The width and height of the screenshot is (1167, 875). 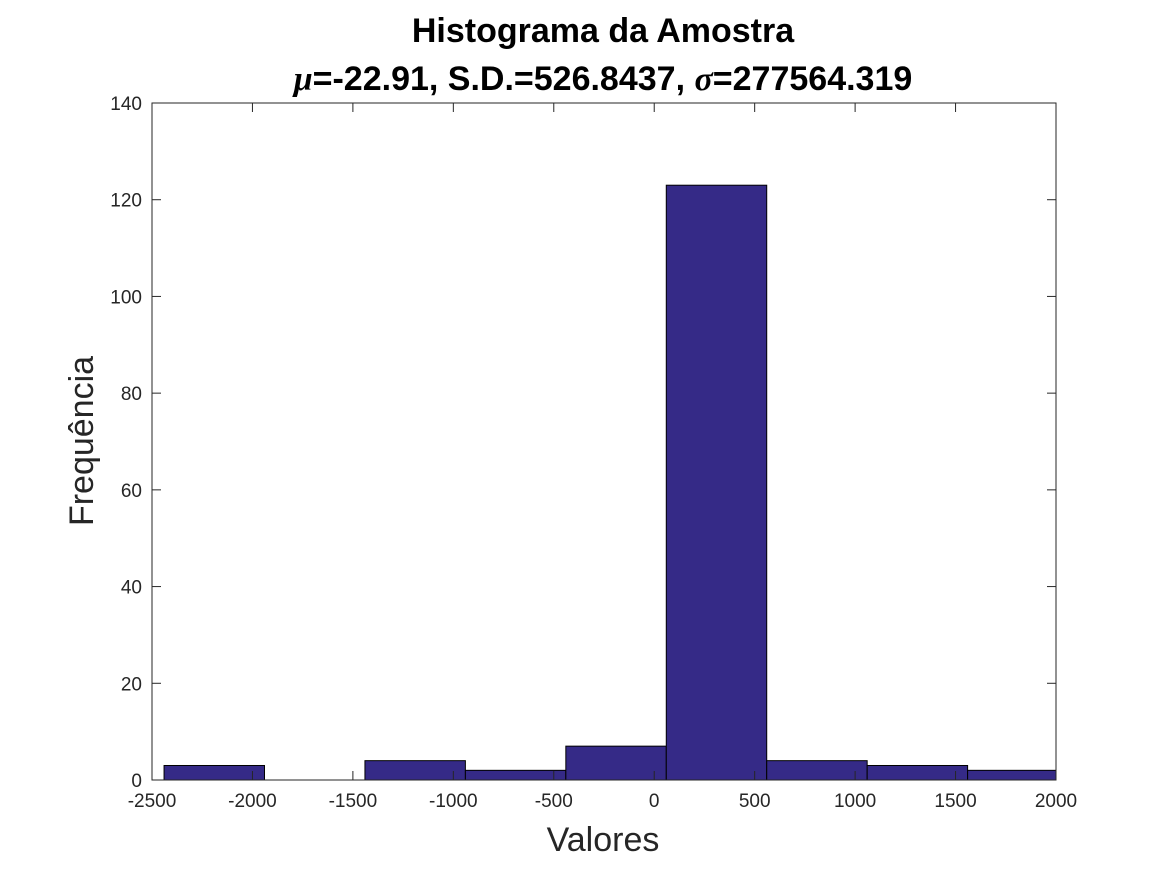 I want to click on sigma-symbol: σ, so click(x=704, y=79).